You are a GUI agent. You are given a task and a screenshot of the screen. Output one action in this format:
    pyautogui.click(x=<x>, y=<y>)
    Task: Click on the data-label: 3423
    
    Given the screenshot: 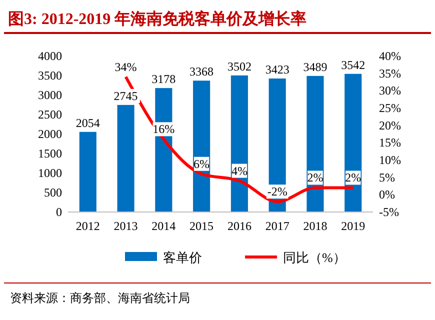 What is the action you would take?
    pyautogui.click(x=277, y=69)
    